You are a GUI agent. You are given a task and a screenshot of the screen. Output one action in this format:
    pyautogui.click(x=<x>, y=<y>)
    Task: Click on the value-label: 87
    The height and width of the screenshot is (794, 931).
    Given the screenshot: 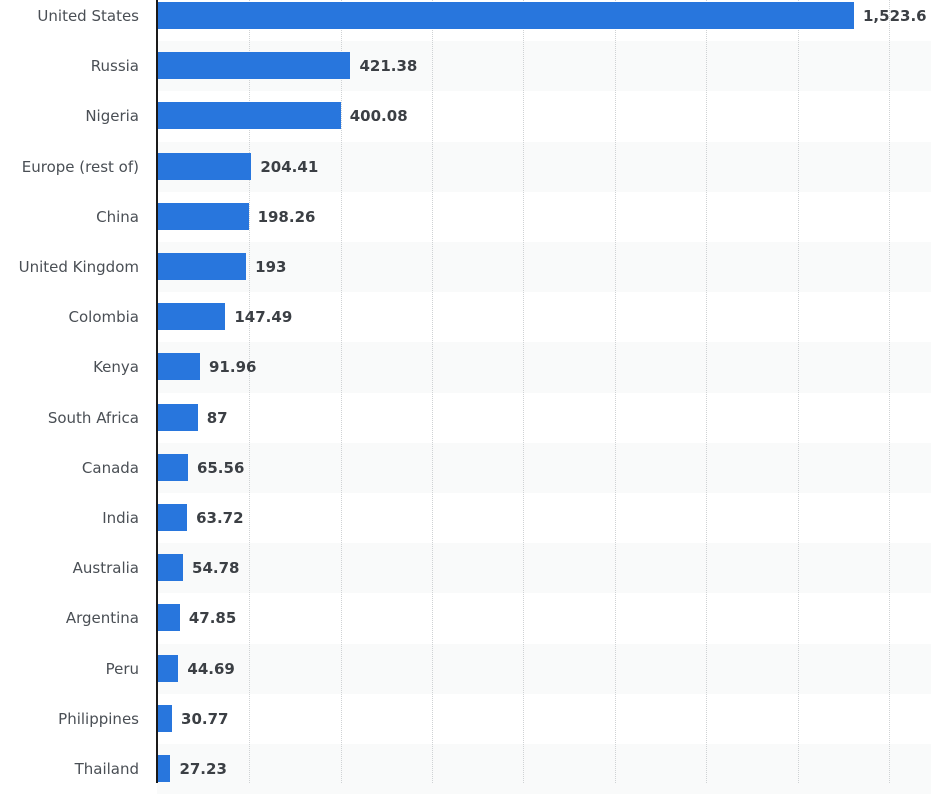 What is the action you would take?
    pyautogui.click(x=217, y=417)
    